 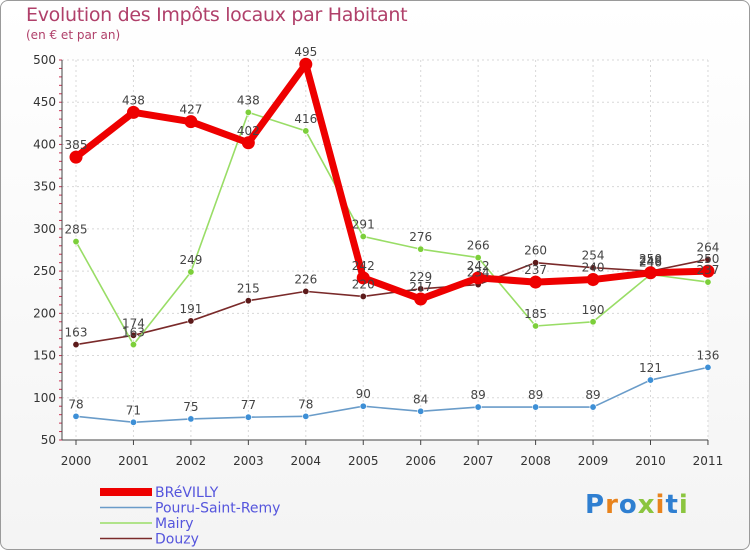 I want to click on data-label-pouru-saint-remy: 71, so click(x=133, y=410).